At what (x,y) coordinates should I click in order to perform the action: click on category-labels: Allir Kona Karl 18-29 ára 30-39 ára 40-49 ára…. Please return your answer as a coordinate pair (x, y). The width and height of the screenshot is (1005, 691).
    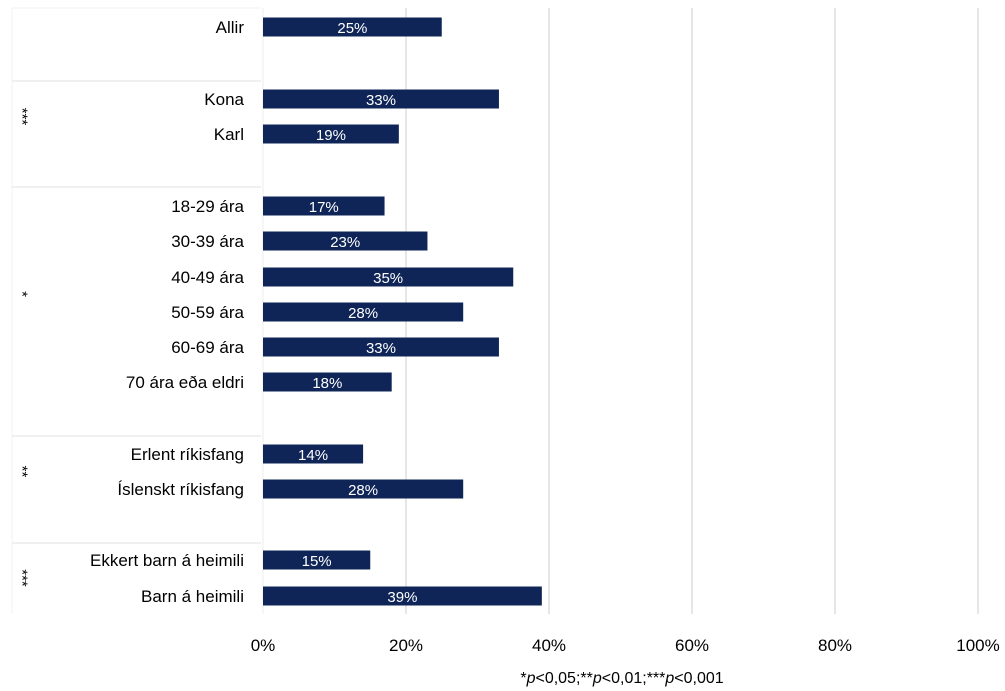
    Looking at the image, I should click on (167, 312).